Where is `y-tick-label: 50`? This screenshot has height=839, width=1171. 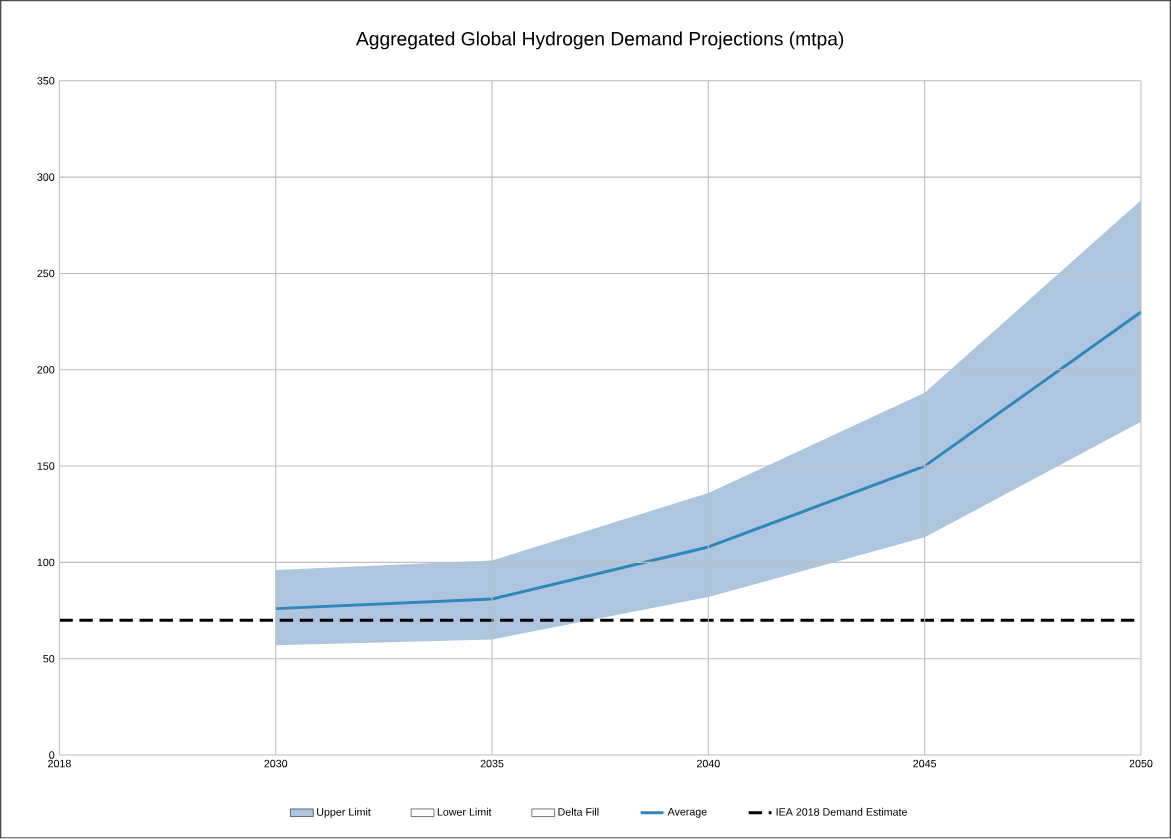 y-tick-label: 50 is located at coordinates (49, 659).